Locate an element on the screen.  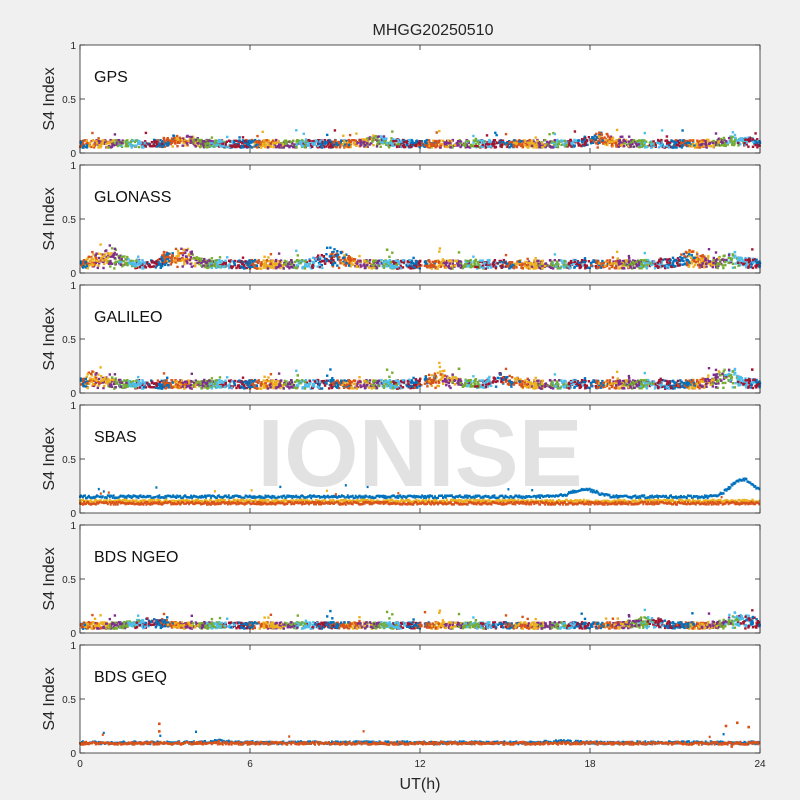
data-points is located at coordinates (420, 375).